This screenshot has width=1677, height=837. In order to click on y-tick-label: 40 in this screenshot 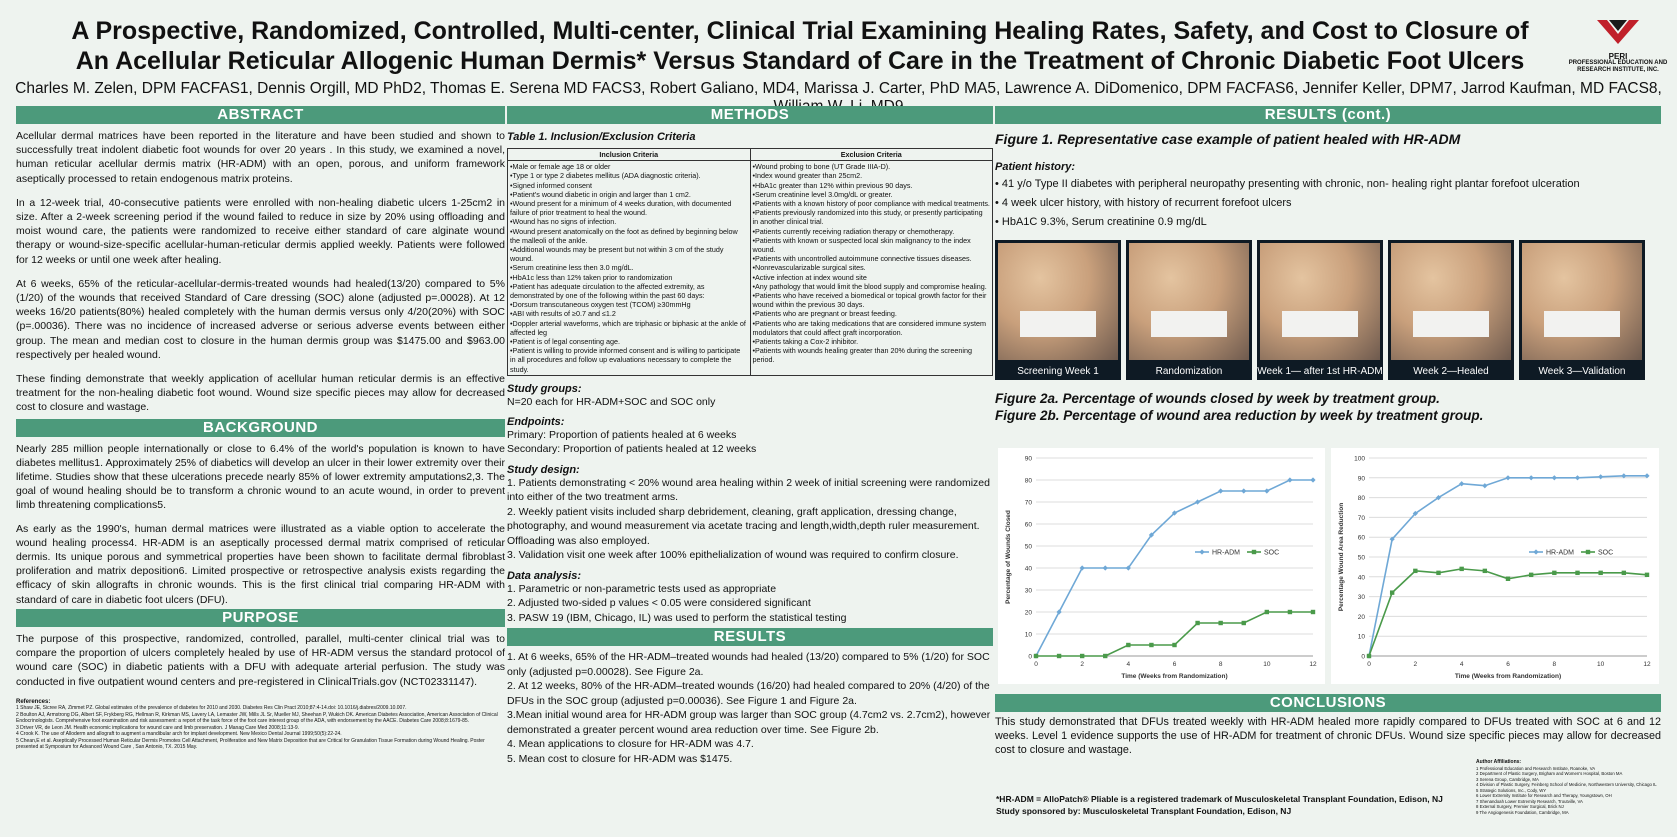, I will do `click(1029, 569)`.